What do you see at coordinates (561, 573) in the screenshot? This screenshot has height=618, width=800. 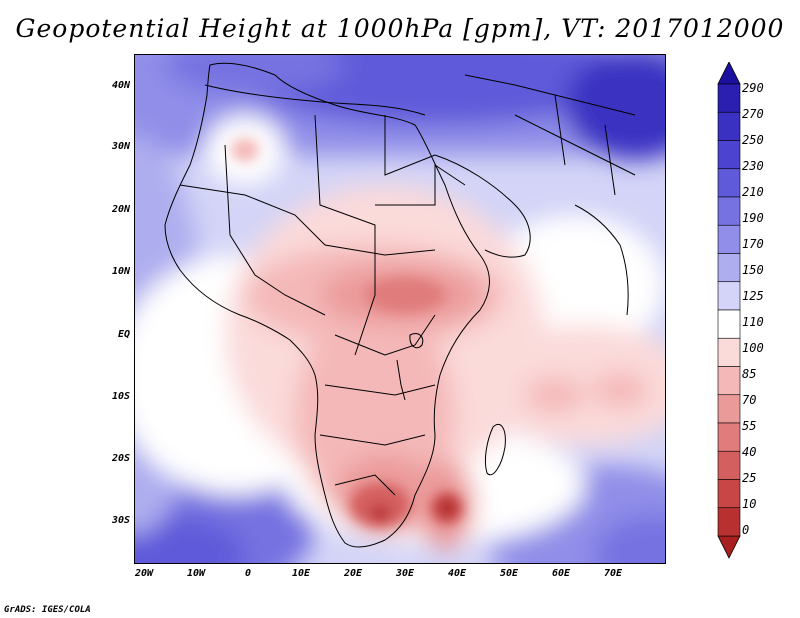 I see `lon-label-60e: 60E` at bounding box center [561, 573].